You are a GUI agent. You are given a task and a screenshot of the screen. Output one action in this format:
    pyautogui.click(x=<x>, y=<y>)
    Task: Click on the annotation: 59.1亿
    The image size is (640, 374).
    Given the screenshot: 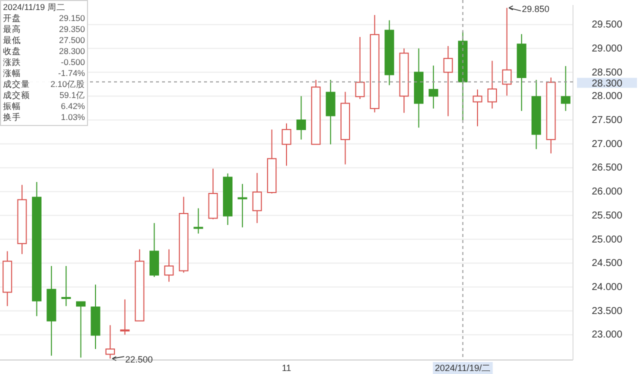 What is the action you would take?
    pyautogui.click(x=72, y=95)
    